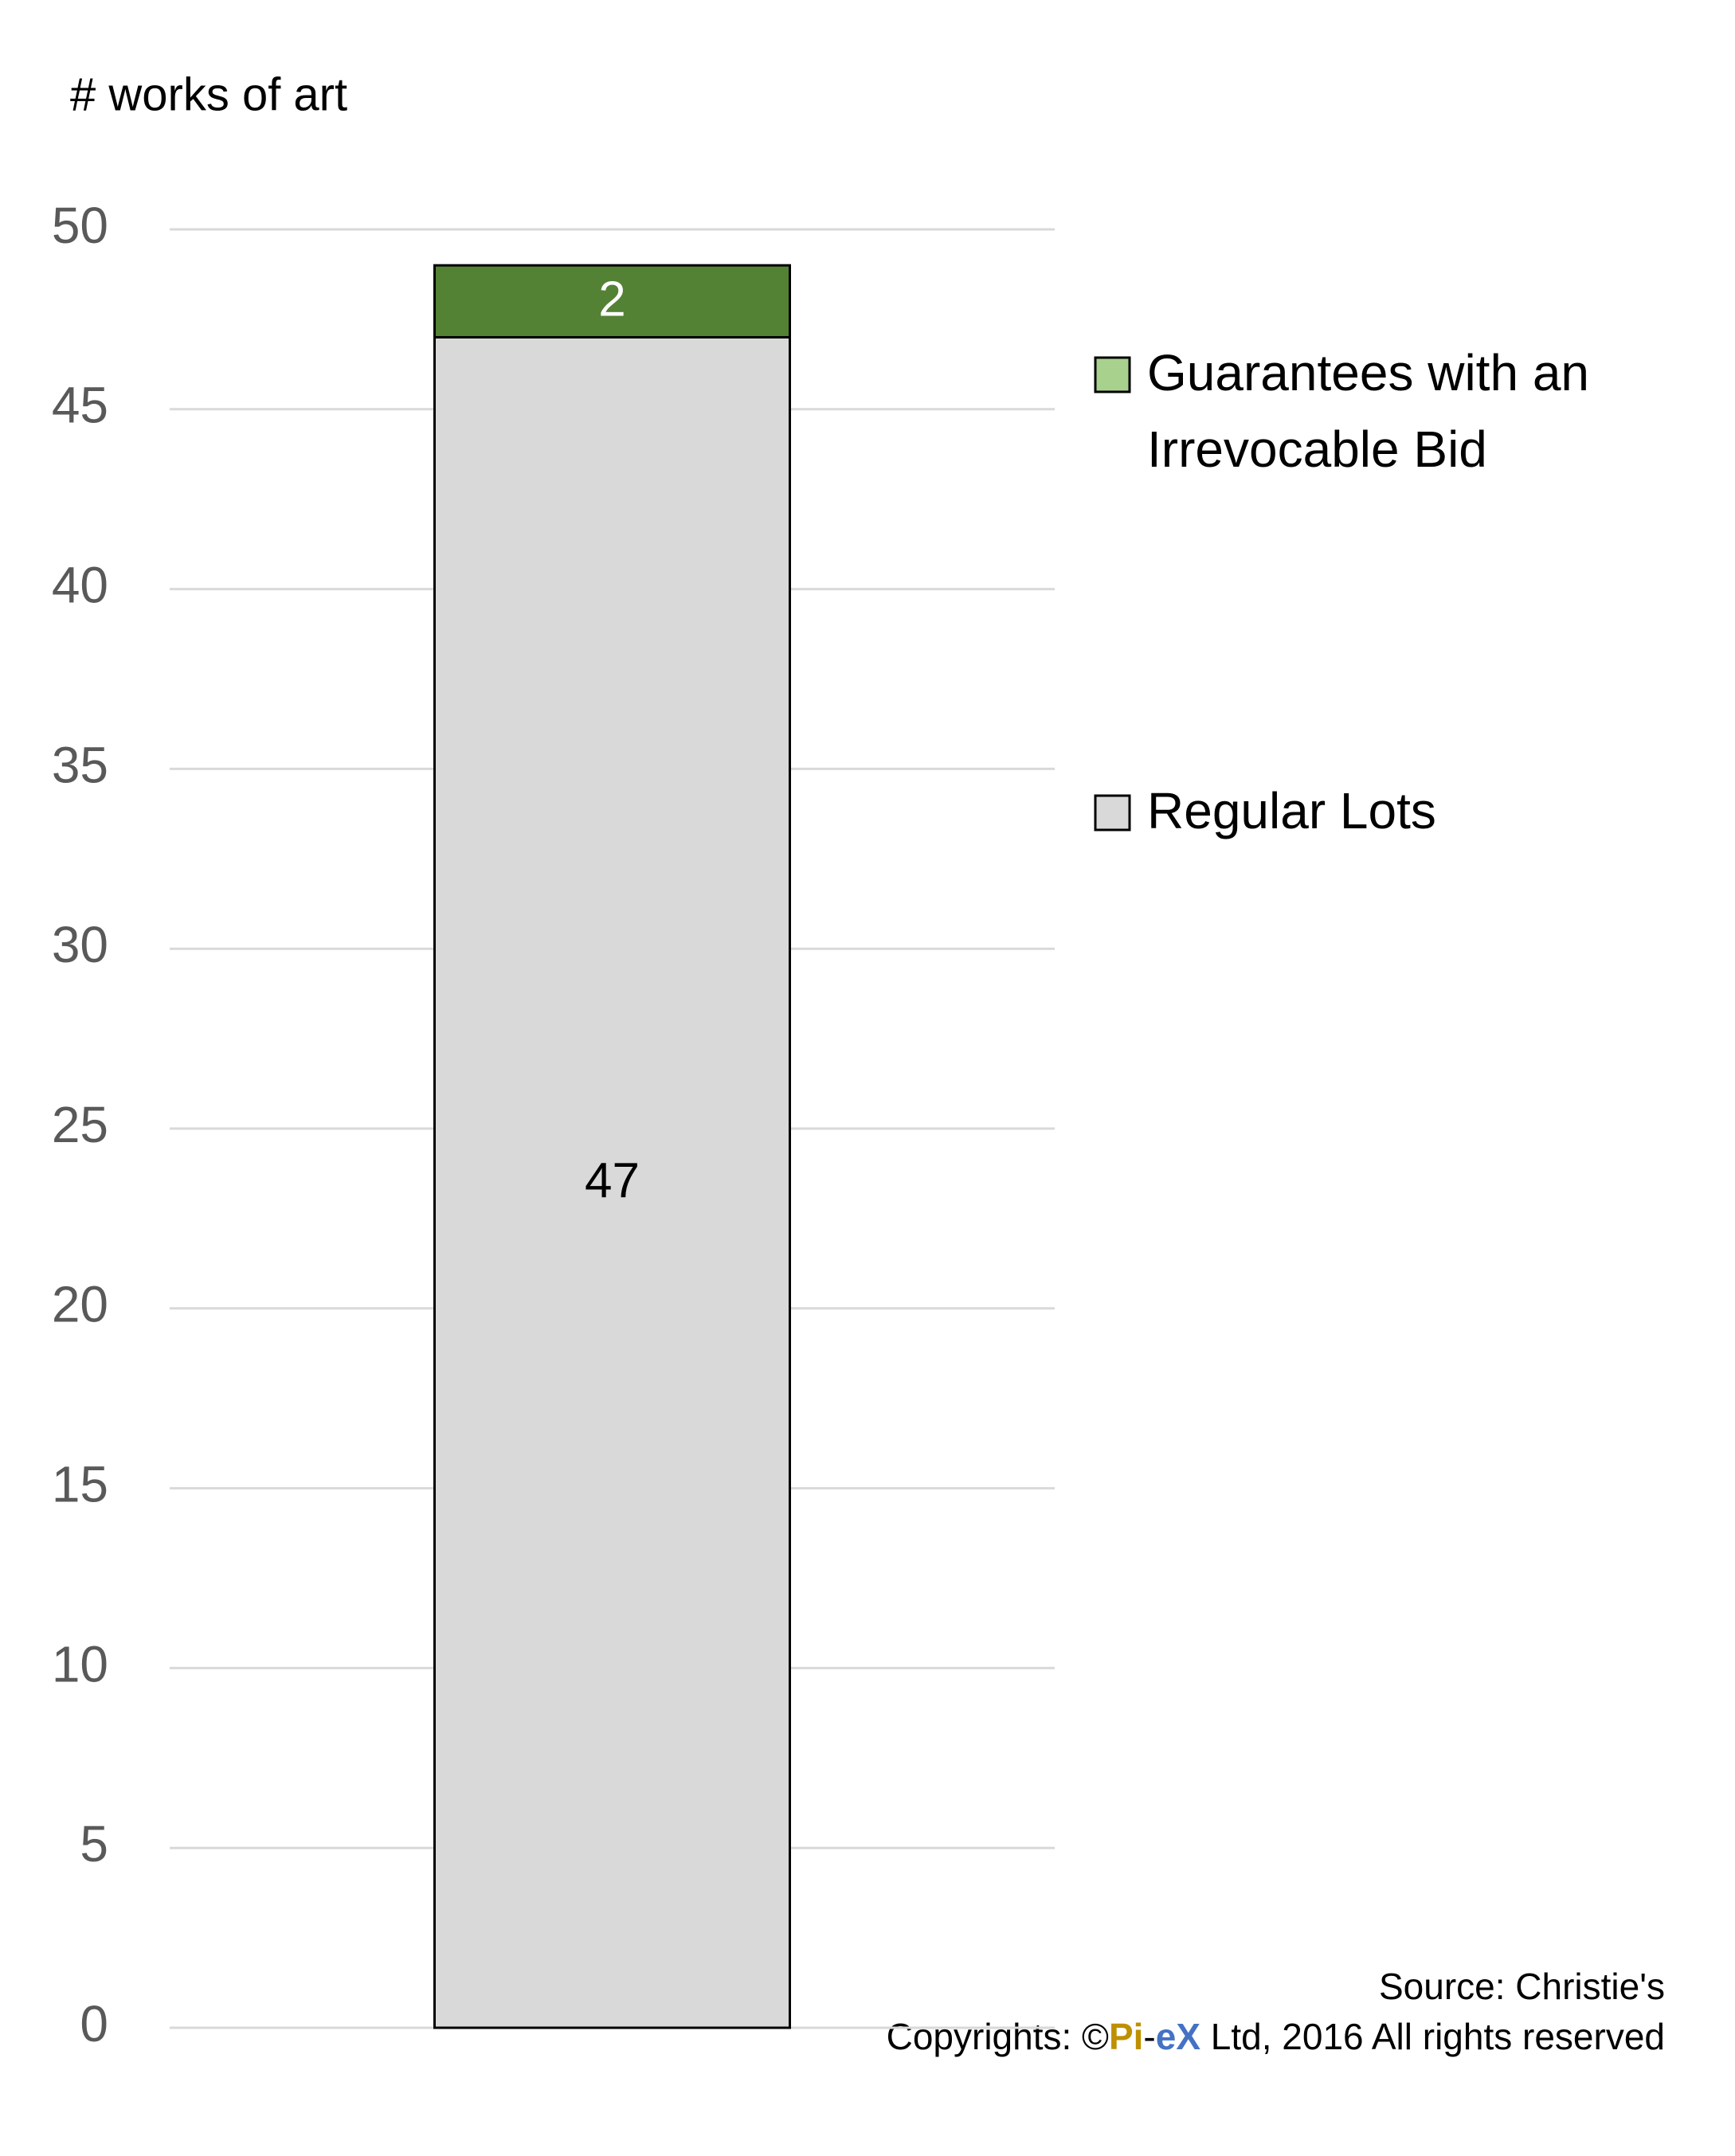 Image resolution: width=1735 pixels, height=2156 pixels. I want to click on legend-label: Regular Lots, so click(1291, 810).